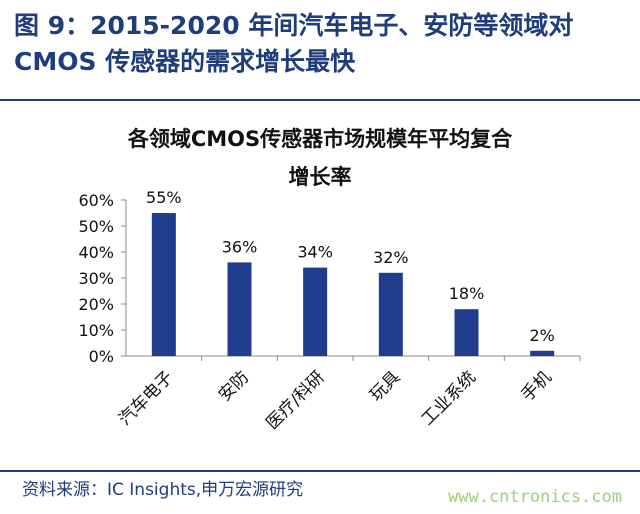 The width and height of the screenshot is (640, 514). Describe the element at coordinates (449, 398) in the screenshot. I see `x-tick-label: 工业系统` at that location.